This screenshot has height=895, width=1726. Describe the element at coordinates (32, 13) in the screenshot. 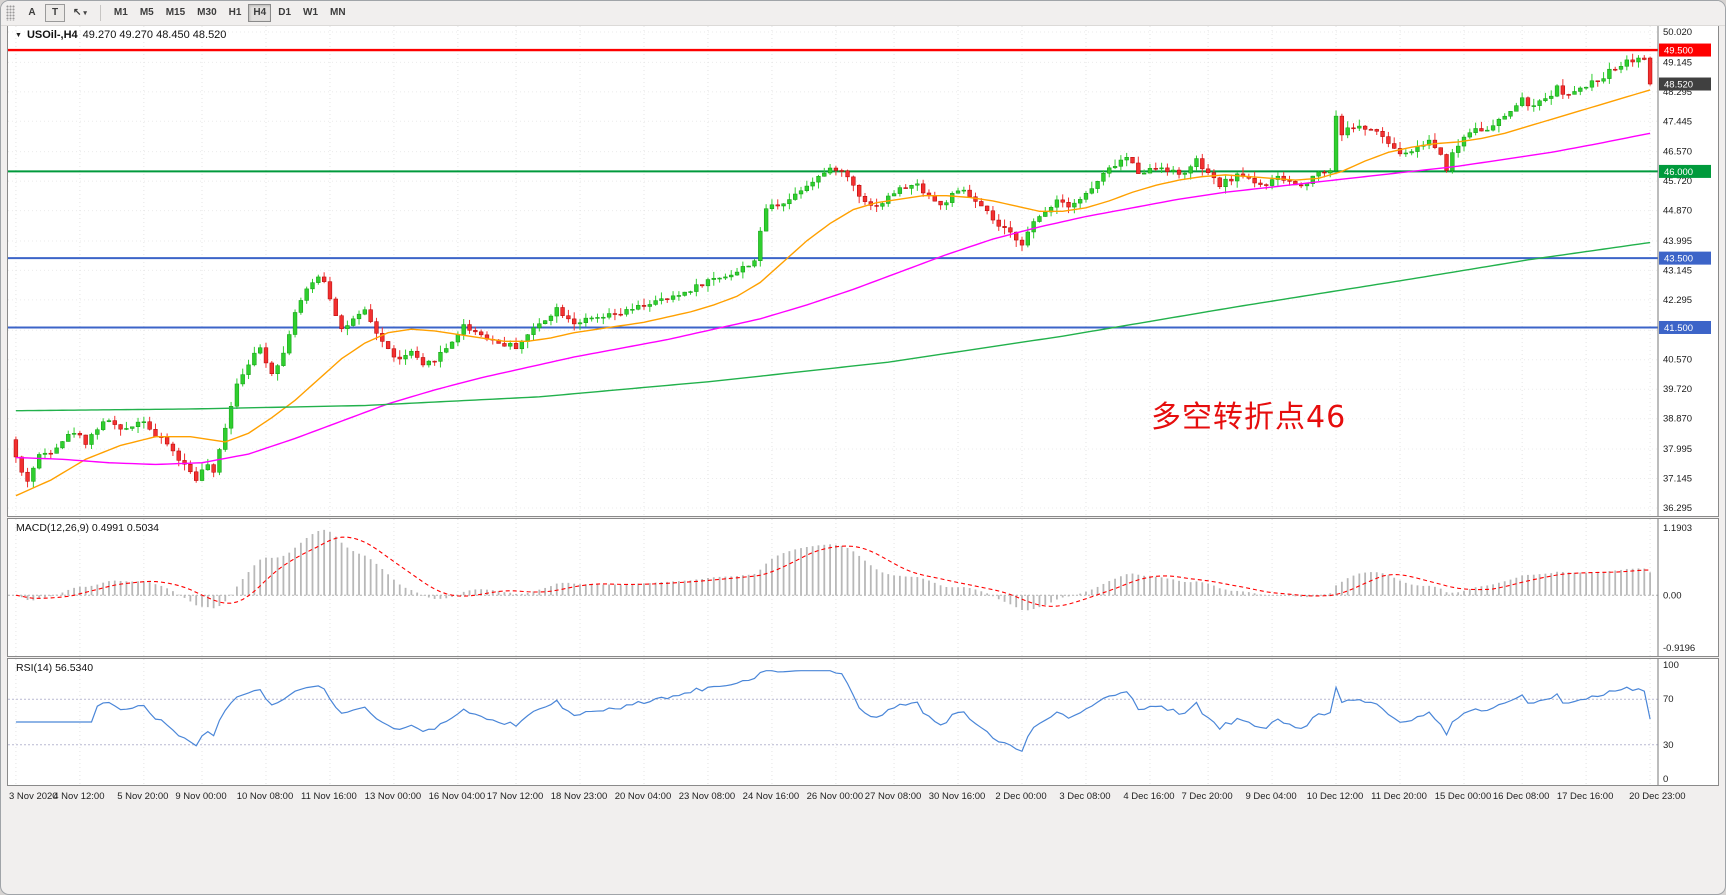

I see `font-tool-button: A` at that location.